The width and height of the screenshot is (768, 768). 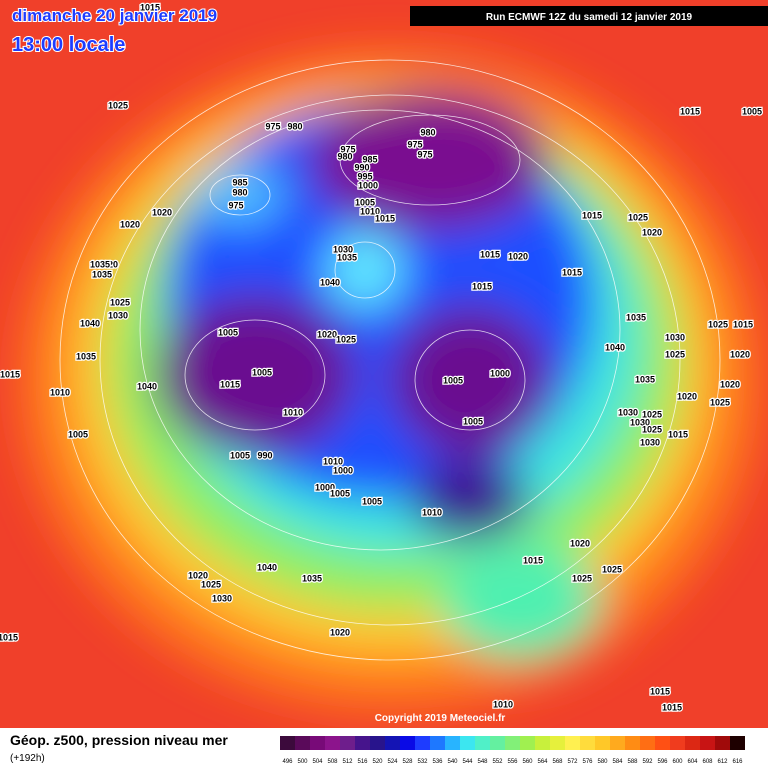 What do you see at coordinates (68, 45) in the screenshot?
I see `time: 13:00 locale` at bounding box center [68, 45].